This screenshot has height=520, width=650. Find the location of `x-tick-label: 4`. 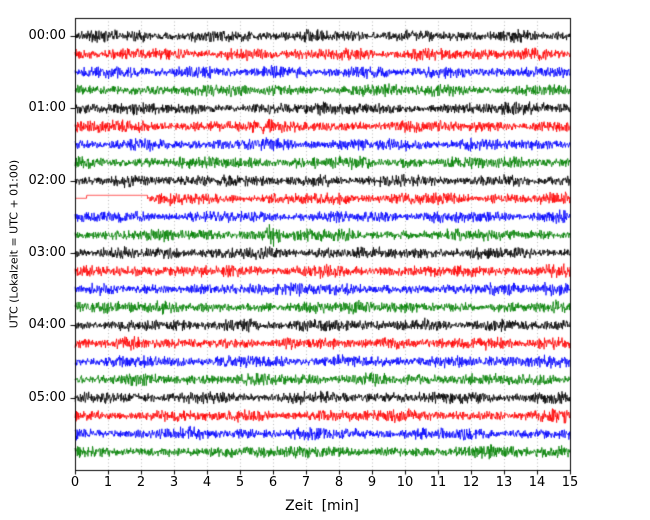

x-tick-label: 4 is located at coordinates (207, 482).